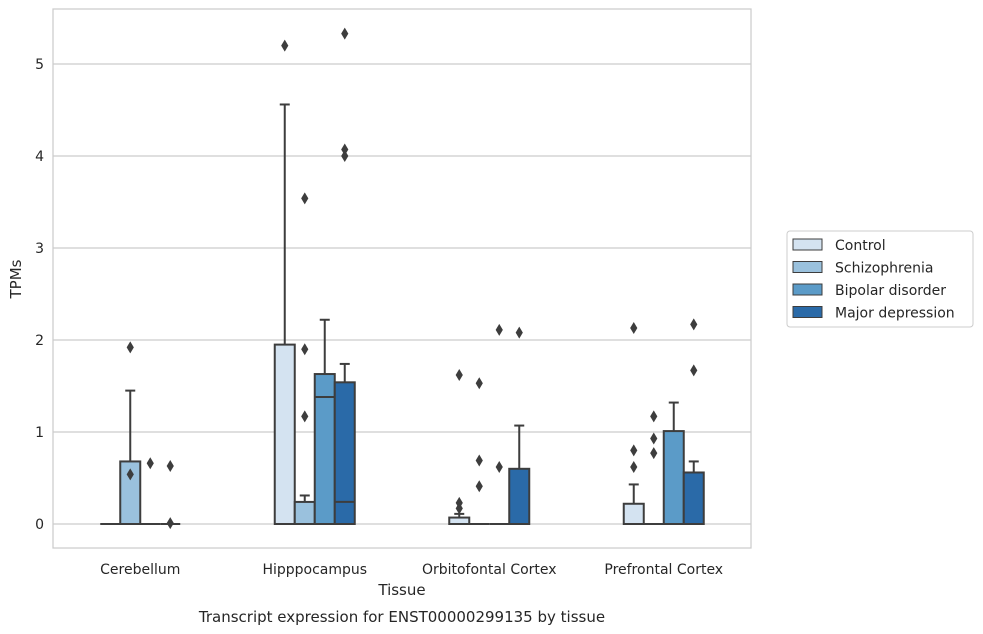 The height and width of the screenshot is (634, 983). What do you see at coordinates (39, 249) in the screenshot?
I see `y-tick-label: 3` at bounding box center [39, 249].